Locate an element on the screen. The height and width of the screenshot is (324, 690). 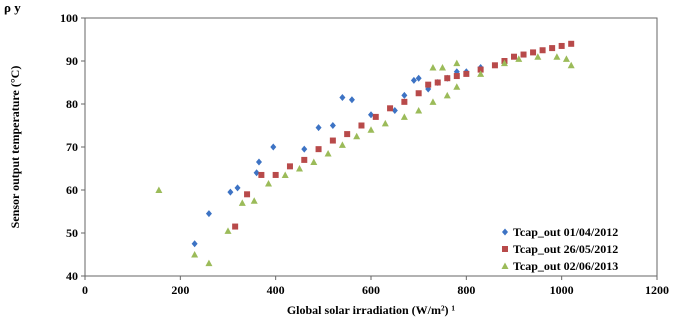
x-tick-label: 1200 is located at coordinates (657, 290).